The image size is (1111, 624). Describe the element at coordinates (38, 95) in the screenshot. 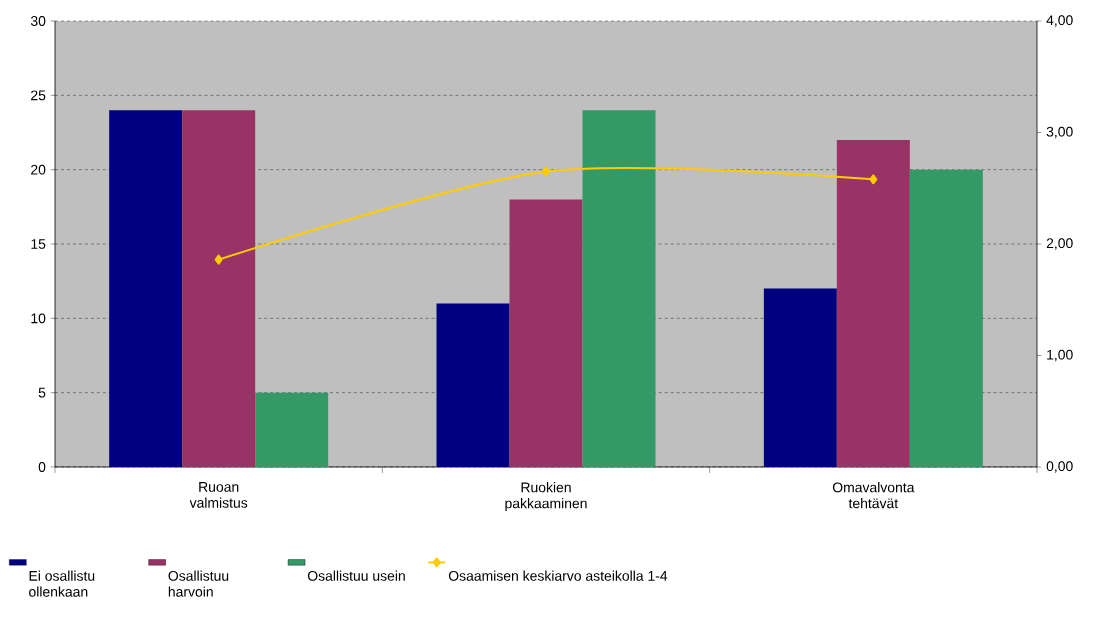

I see `y-tick-label: 25` at that location.